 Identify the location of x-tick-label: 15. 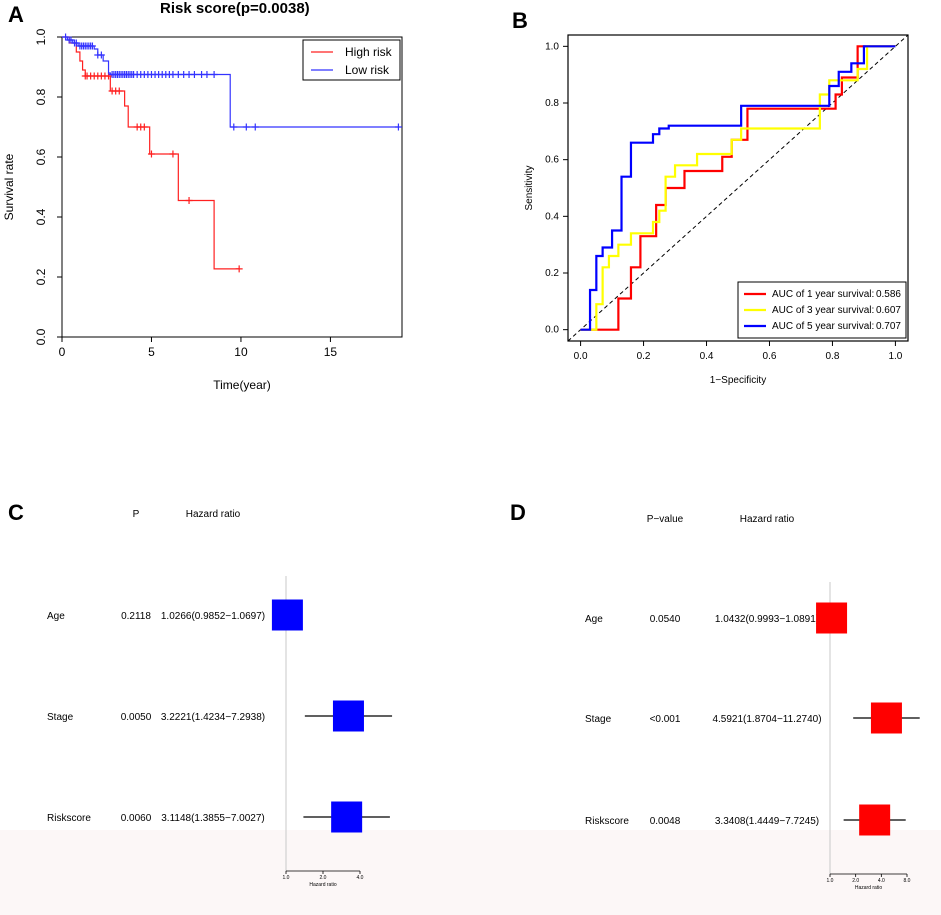
(331, 352).